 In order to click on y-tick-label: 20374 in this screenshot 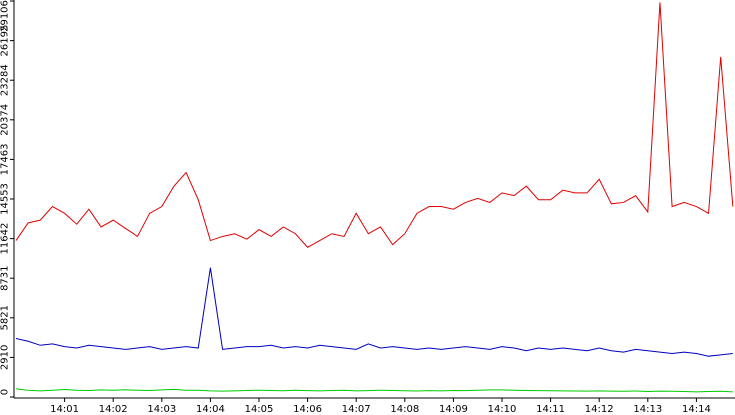, I will do `click(5, 120)`.